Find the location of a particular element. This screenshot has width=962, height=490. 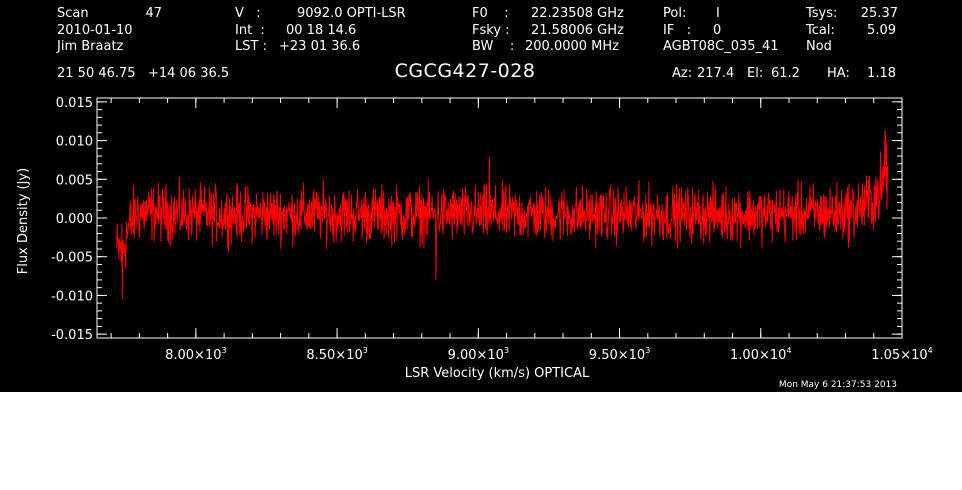

x-tick-label: 9.00×10³ is located at coordinates (478, 354).